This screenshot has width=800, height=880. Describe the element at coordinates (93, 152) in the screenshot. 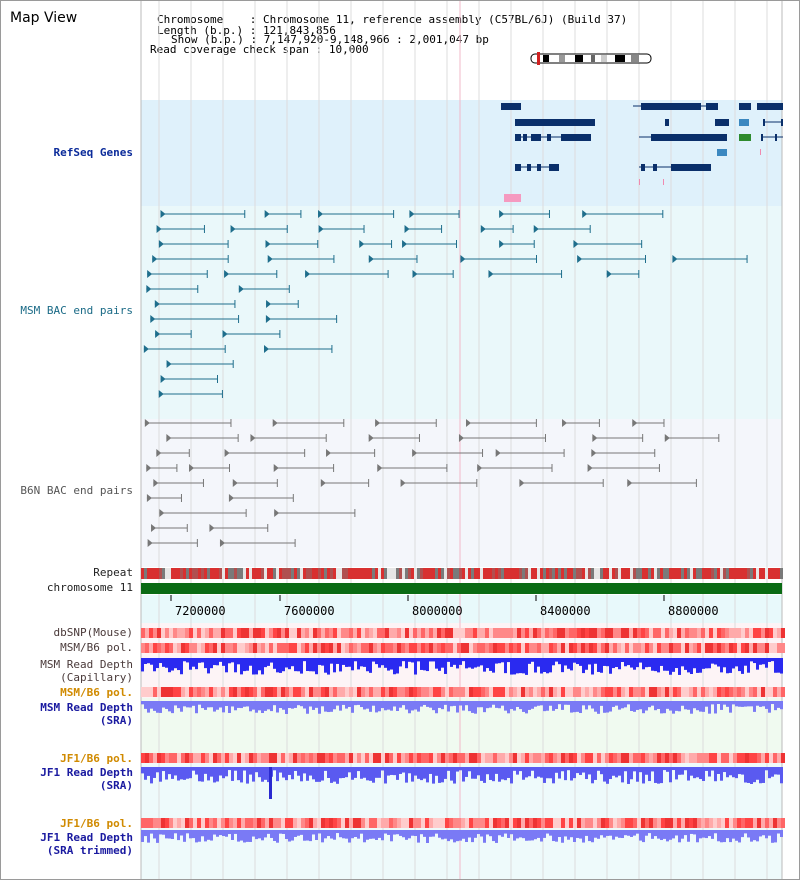

I see `refseq-genes-label: RefSeq Genes` at that location.